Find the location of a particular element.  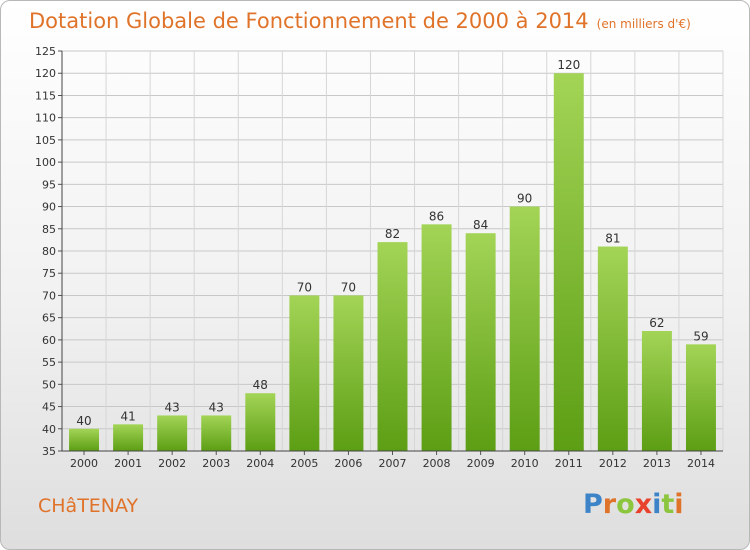

data-label: 41 is located at coordinates (127, 416).